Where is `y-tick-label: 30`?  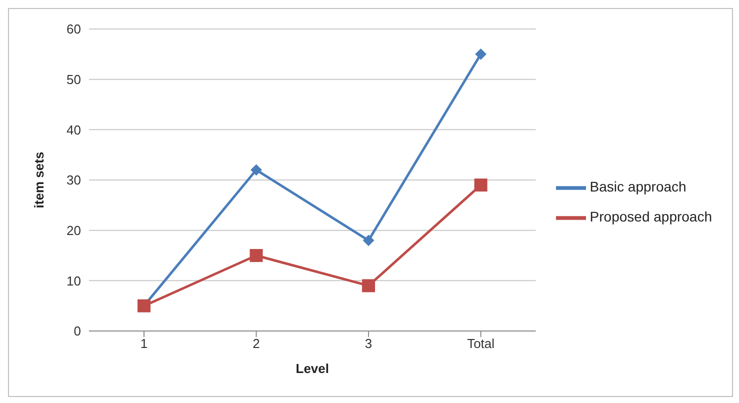
y-tick-label: 30 is located at coordinates (73, 180).